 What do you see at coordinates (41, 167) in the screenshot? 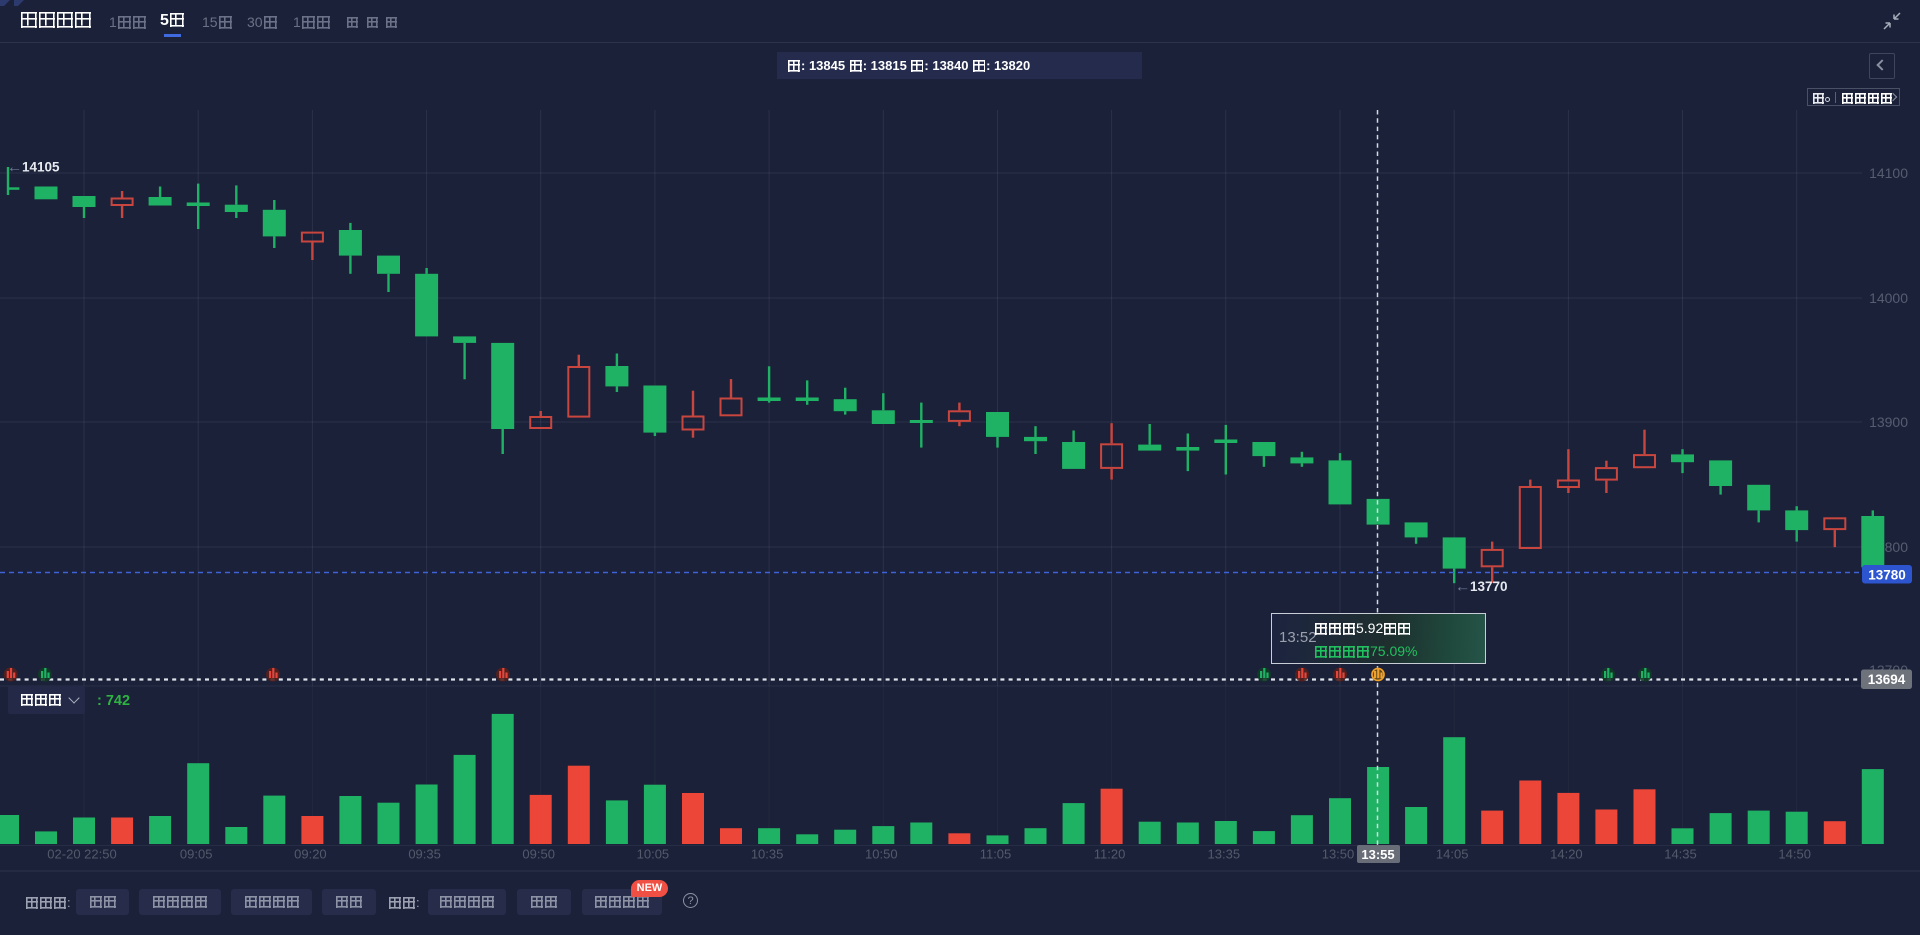
I see `svg-text: 14105` at bounding box center [41, 167].